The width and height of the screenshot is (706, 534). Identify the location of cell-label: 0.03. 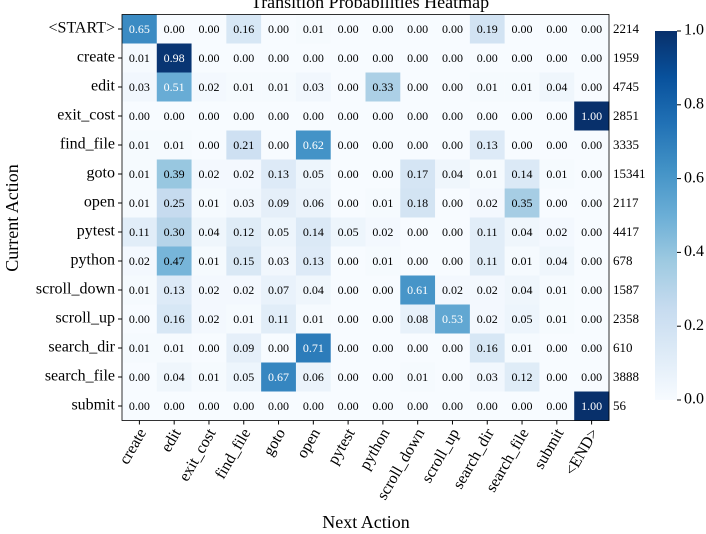
(487, 377).